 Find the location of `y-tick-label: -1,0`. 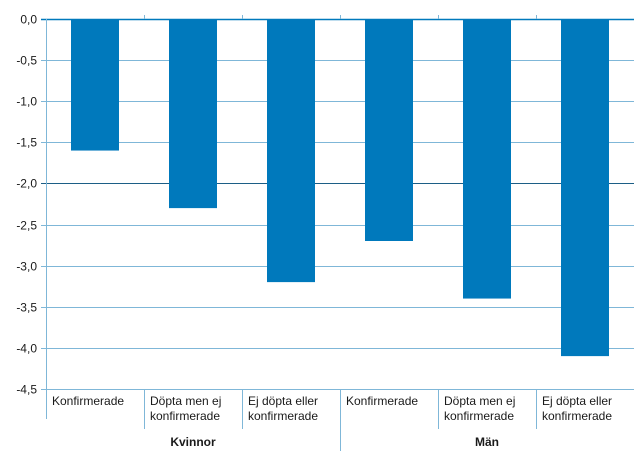

y-tick-label: -1,0 is located at coordinates (26, 102).